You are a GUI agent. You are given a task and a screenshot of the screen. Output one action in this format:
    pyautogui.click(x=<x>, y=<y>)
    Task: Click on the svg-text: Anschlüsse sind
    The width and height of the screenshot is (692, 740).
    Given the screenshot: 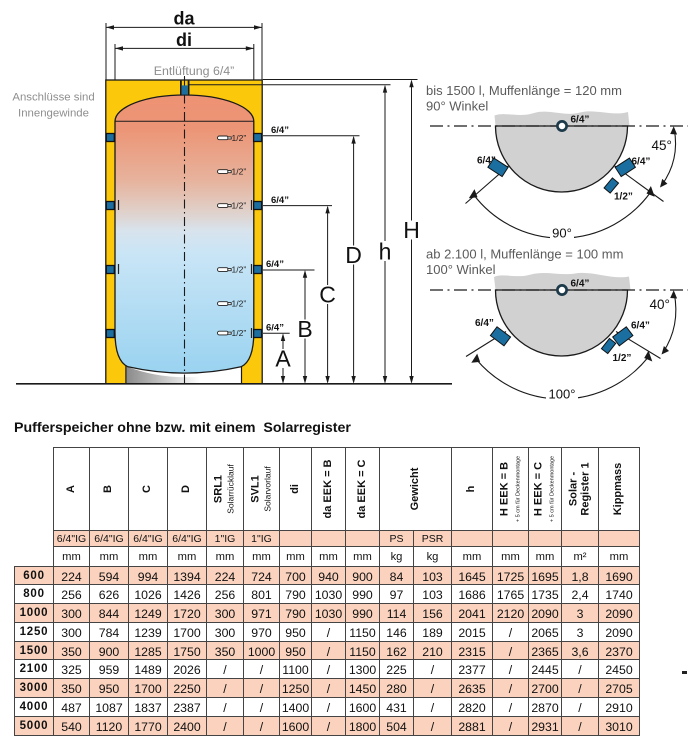 What is the action you would take?
    pyautogui.click(x=53, y=97)
    